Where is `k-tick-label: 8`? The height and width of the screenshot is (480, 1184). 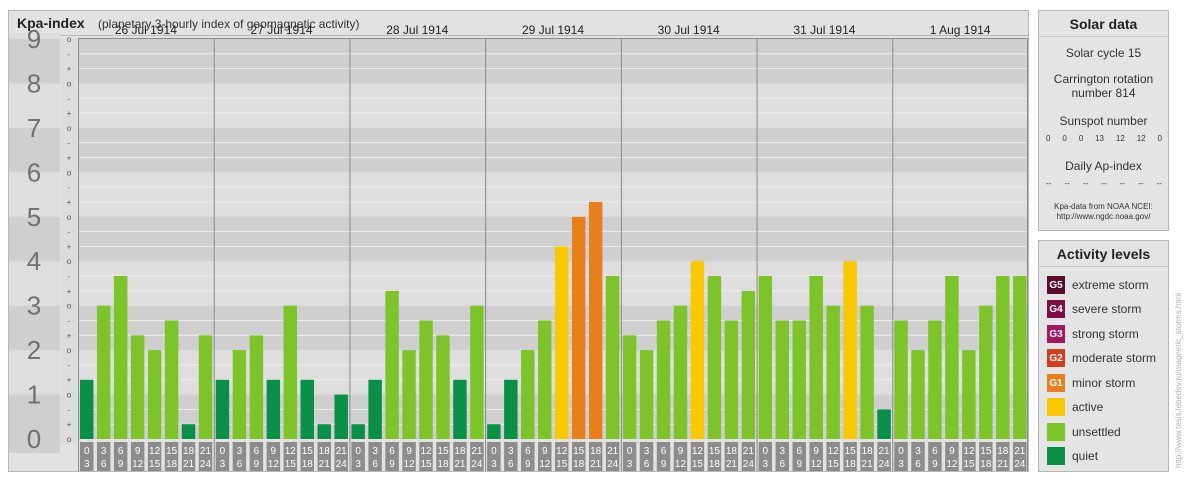 k-tick-label: 8 is located at coordinates (34, 83).